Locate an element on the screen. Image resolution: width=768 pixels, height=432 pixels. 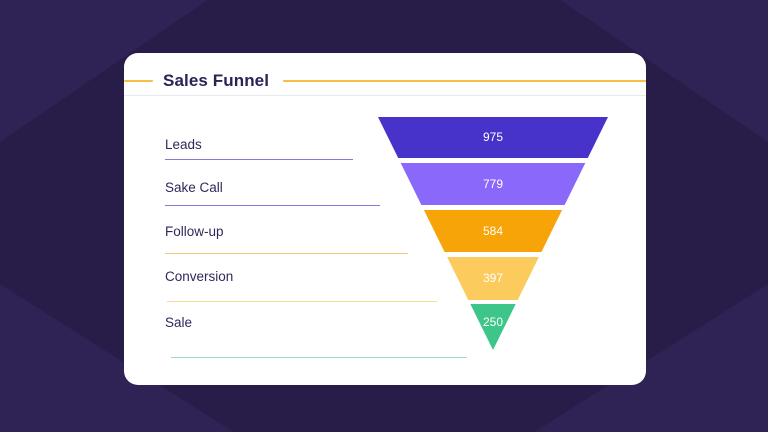
title-accent-line-right is located at coordinates (464, 81).